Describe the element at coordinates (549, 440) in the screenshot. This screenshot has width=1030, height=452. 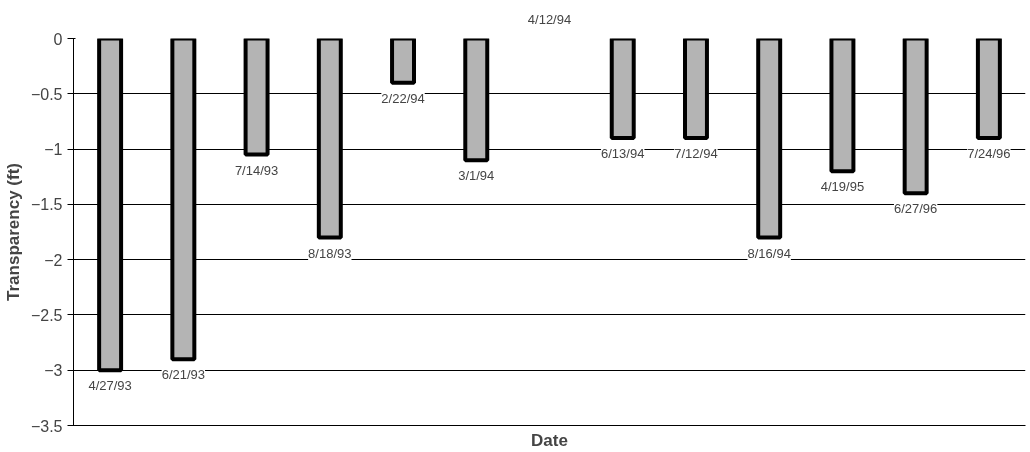
I see `x-axis-title: Date` at that location.